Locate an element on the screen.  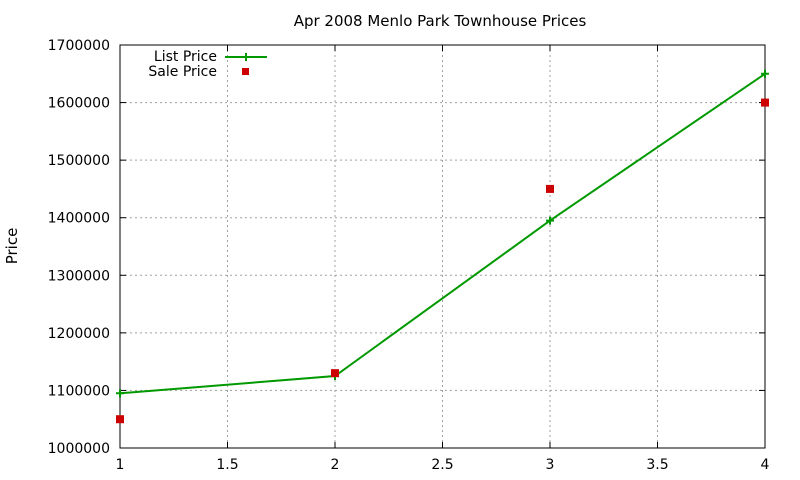
legend-marker-list-price is located at coordinates (246, 57).